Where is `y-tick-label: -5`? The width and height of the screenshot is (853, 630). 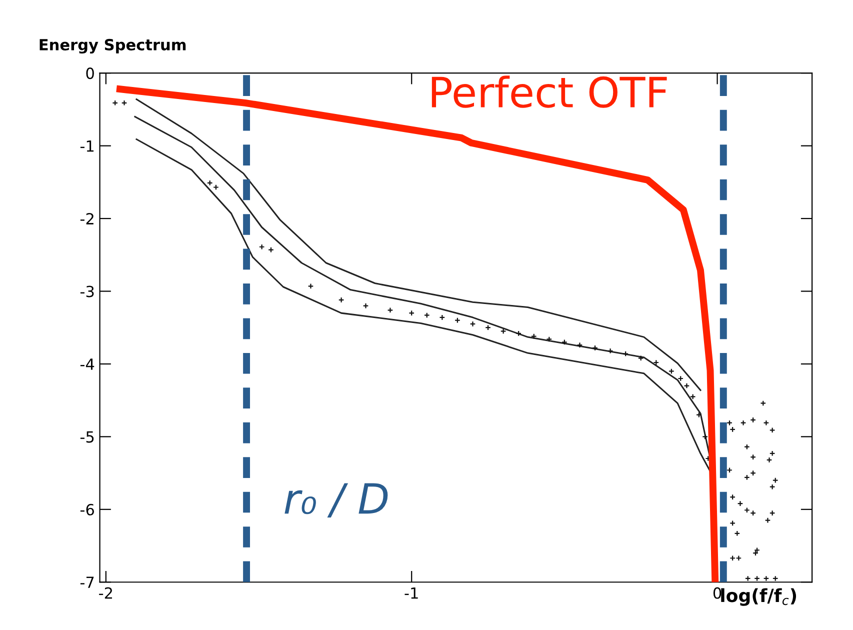
y-tick-label: -5 is located at coordinates (87, 437).